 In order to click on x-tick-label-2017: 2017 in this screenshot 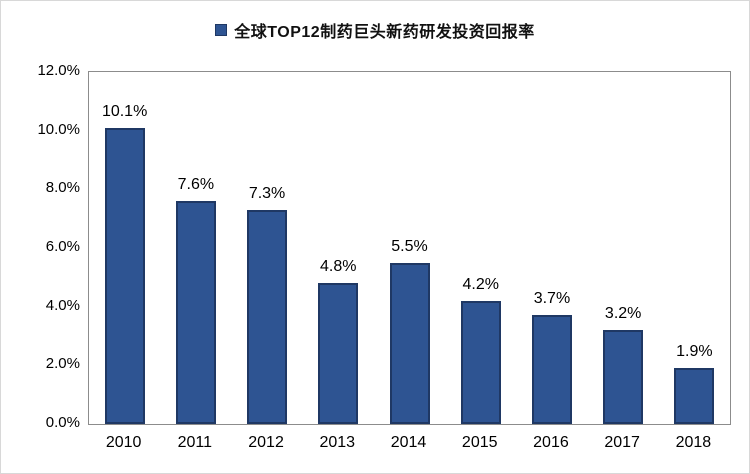, I will do `click(622, 442)`.